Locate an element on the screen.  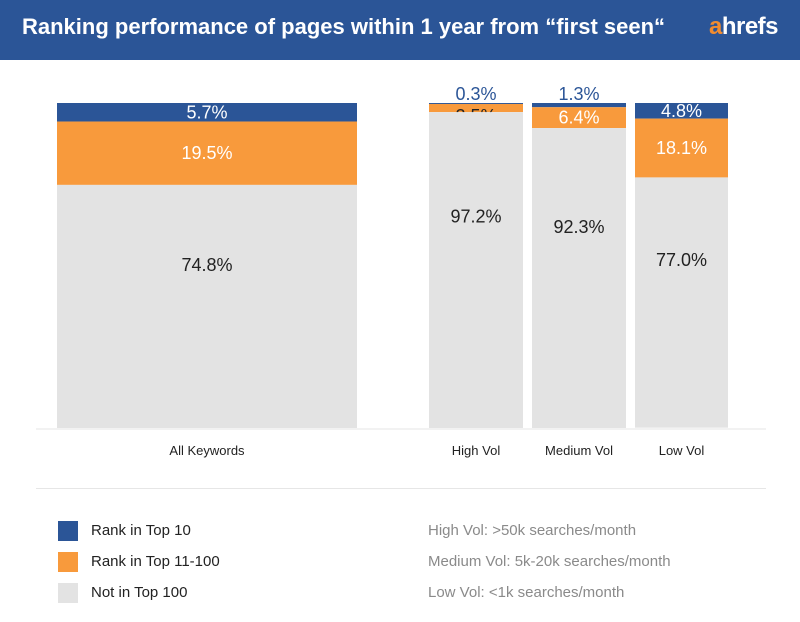
legend-item-not-top100: Not in Top 100 is located at coordinates (139, 592).